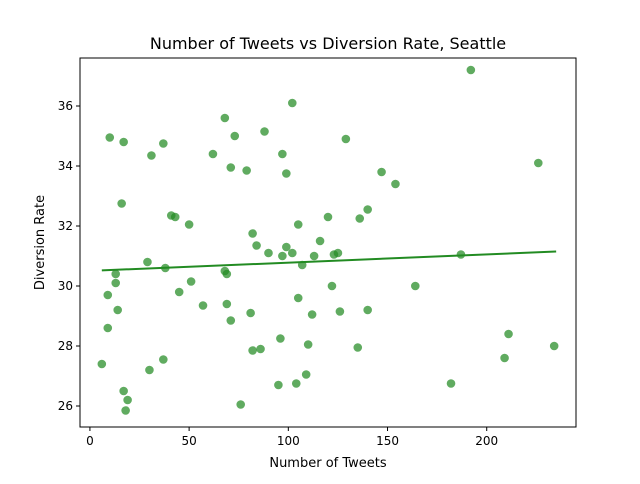  Describe the element at coordinates (486, 441) in the screenshot. I see `x-tick-label: 200` at that location.